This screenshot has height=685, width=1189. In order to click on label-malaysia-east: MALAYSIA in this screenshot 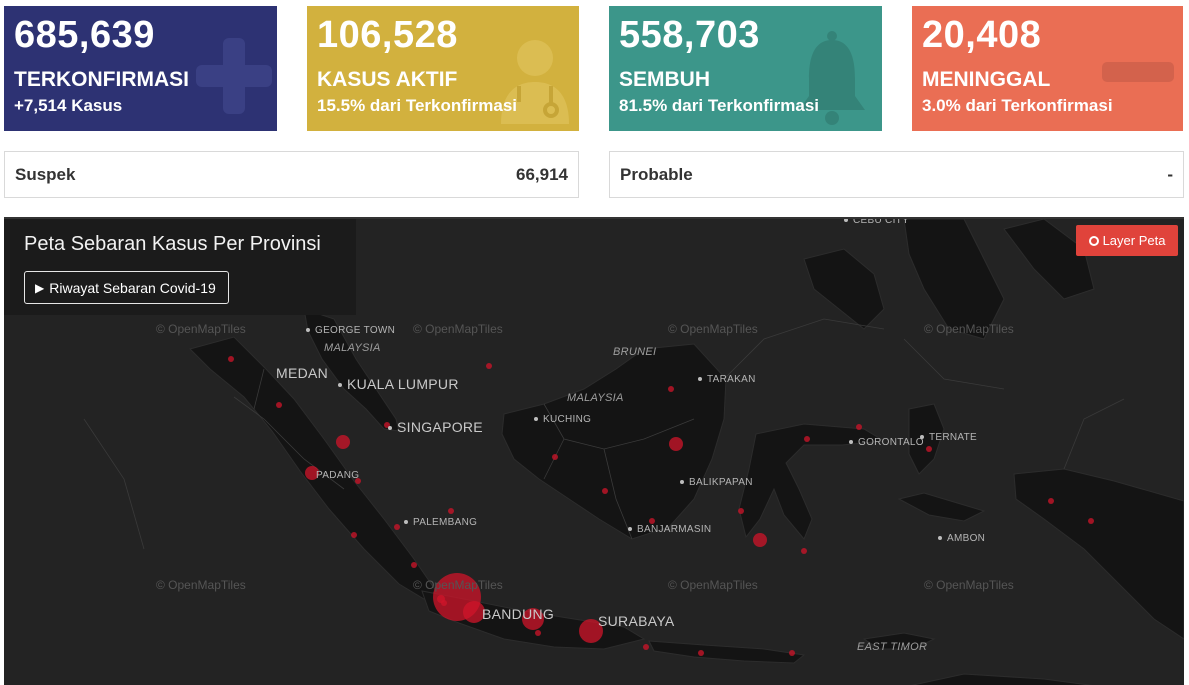, I will do `click(595, 398)`.